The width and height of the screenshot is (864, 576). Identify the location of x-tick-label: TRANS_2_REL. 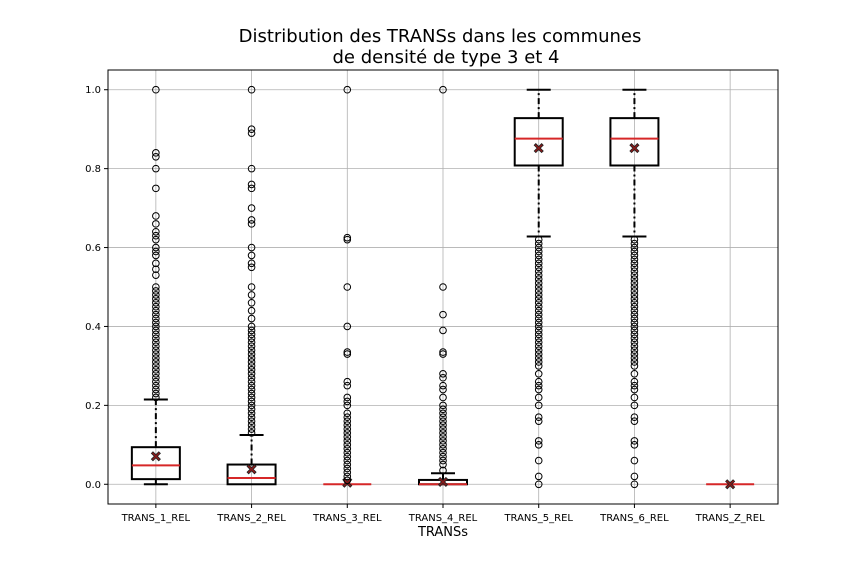
(251, 518).